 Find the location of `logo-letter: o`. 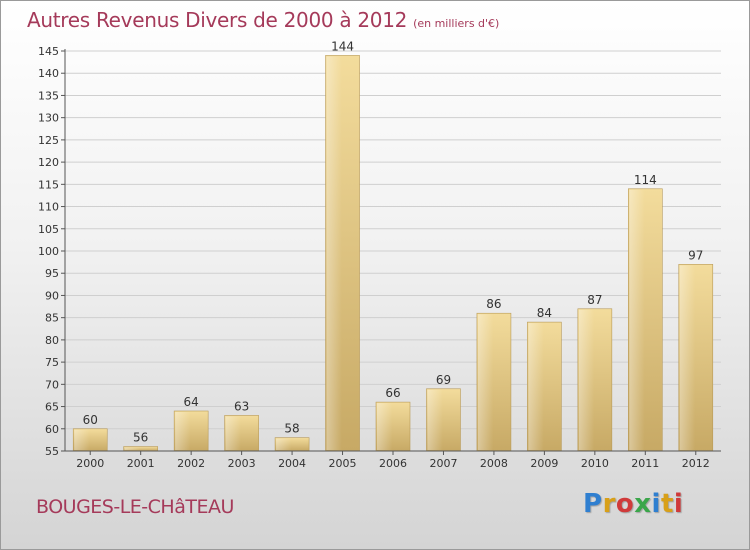

logo-letter: o is located at coordinates (625, 504).